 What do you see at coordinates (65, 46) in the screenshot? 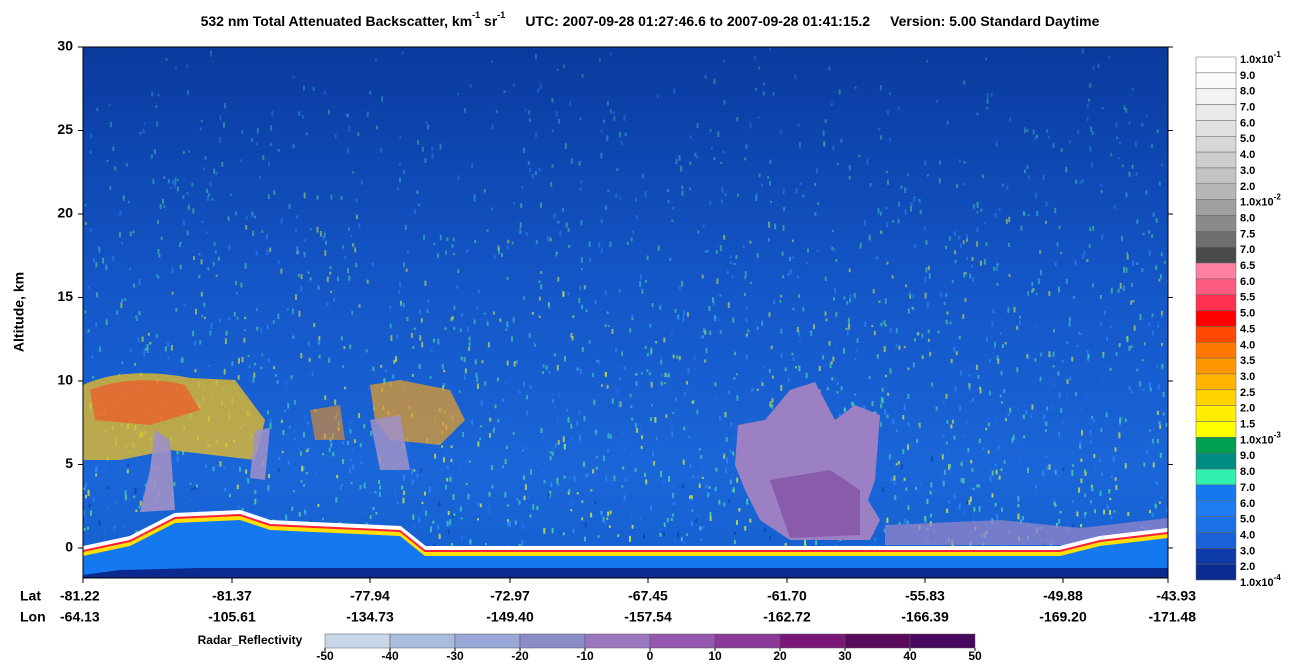
I see `y-tick-label: 30` at bounding box center [65, 46].